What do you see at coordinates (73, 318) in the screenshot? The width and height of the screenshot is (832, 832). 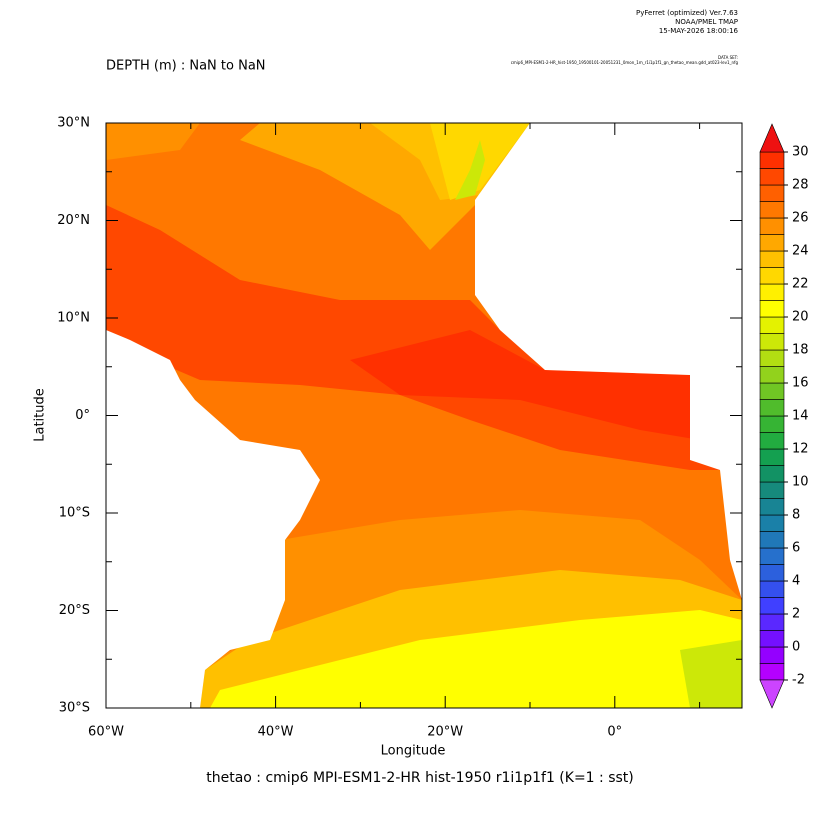 I see `y-tick-label: 10°N` at bounding box center [73, 318].